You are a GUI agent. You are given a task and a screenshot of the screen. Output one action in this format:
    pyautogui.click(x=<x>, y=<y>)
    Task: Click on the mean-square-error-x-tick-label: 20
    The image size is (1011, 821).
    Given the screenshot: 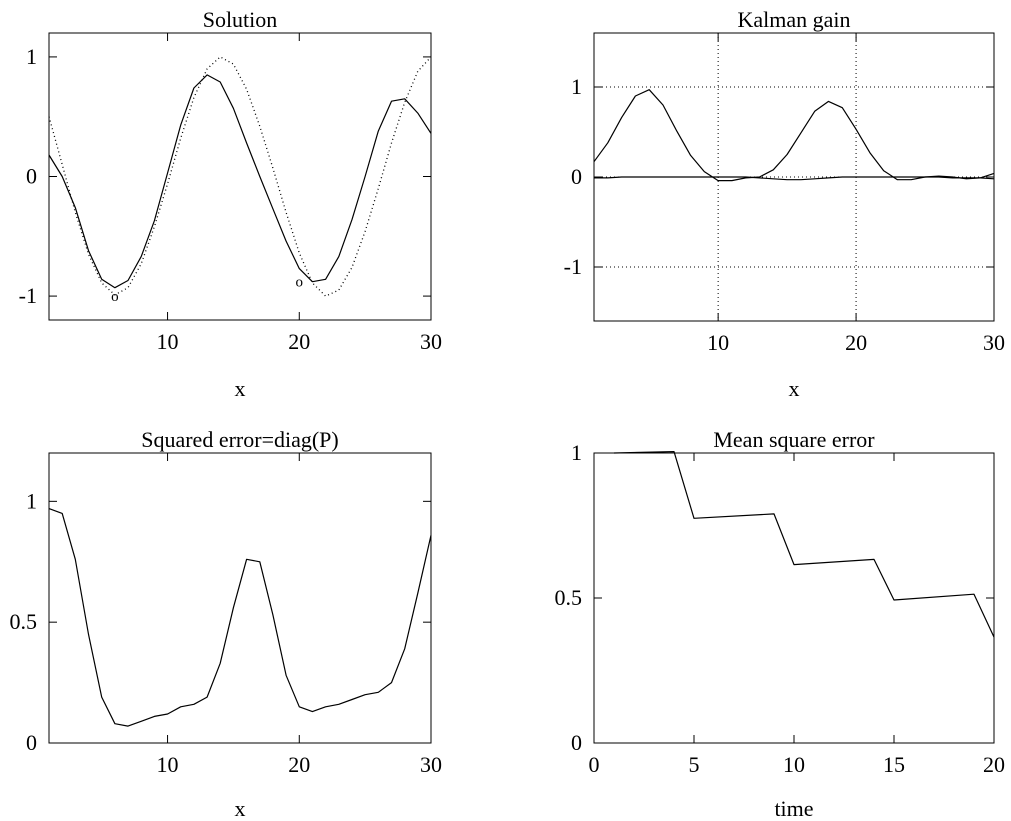 What is the action you would take?
    pyautogui.click(x=994, y=764)
    